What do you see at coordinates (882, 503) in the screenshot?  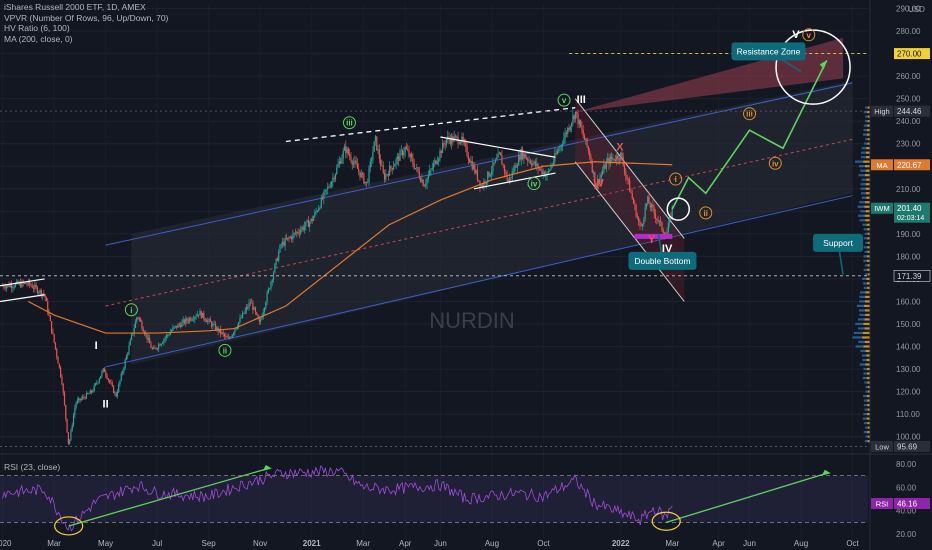 I see `rsi-tag-box` at bounding box center [882, 503].